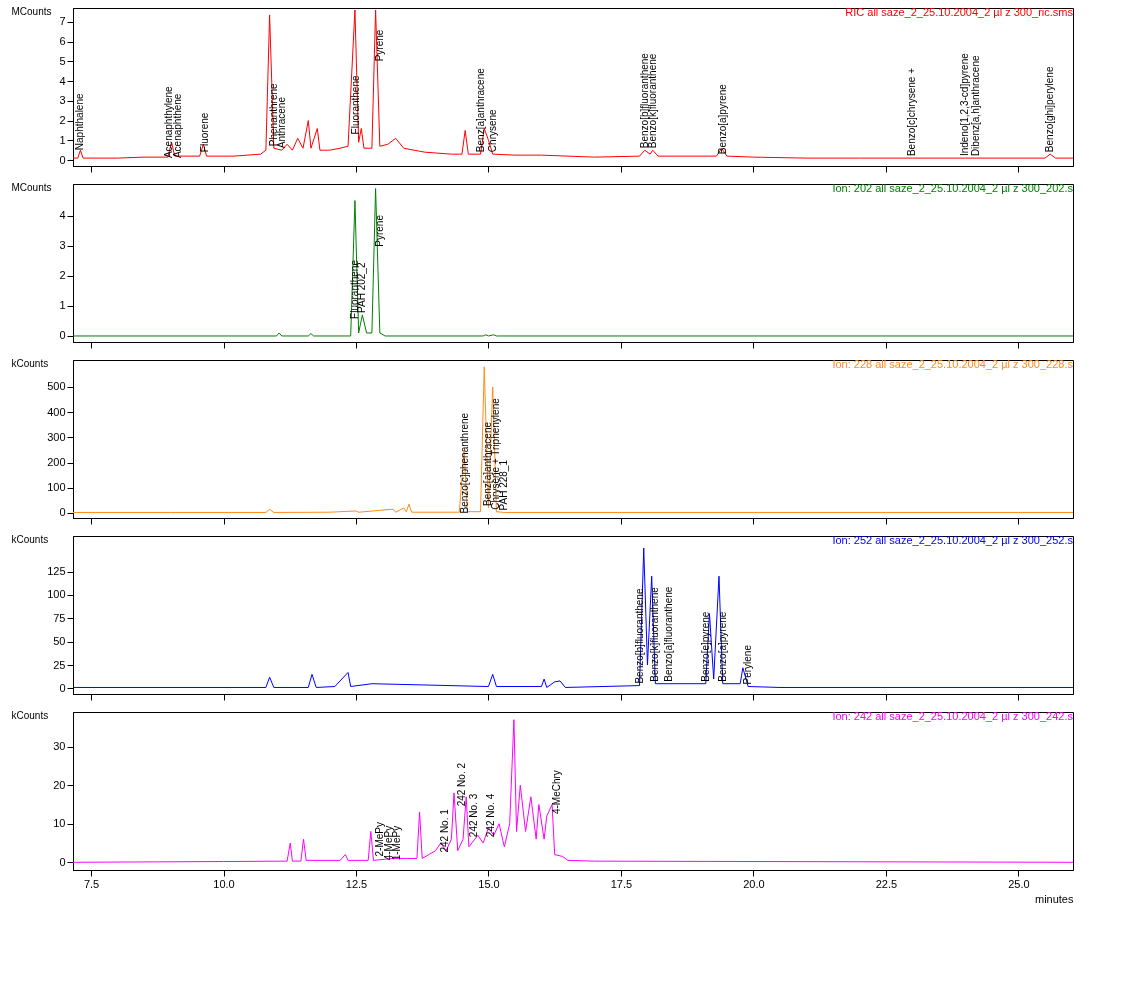 Image resolution: width=1144 pixels, height=988 pixels. Describe the element at coordinates (959, 12) in the screenshot. I see `chart-title: RIC all saze_2_25.10.2004_2 µl z 300_ric.sms` at that location.